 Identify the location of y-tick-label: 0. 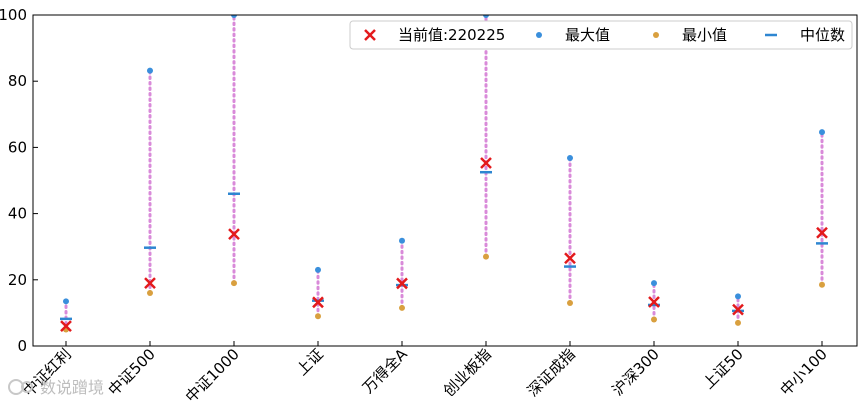
(22, 346).